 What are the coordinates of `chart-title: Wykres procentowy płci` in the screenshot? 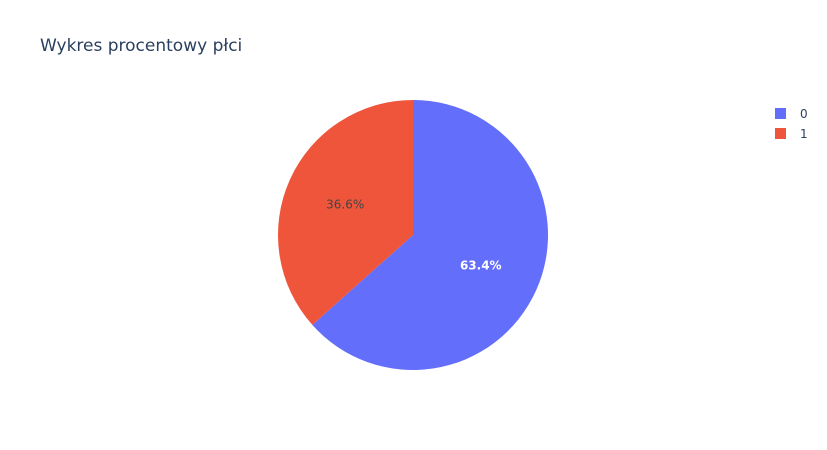 It's located at (141, 46).